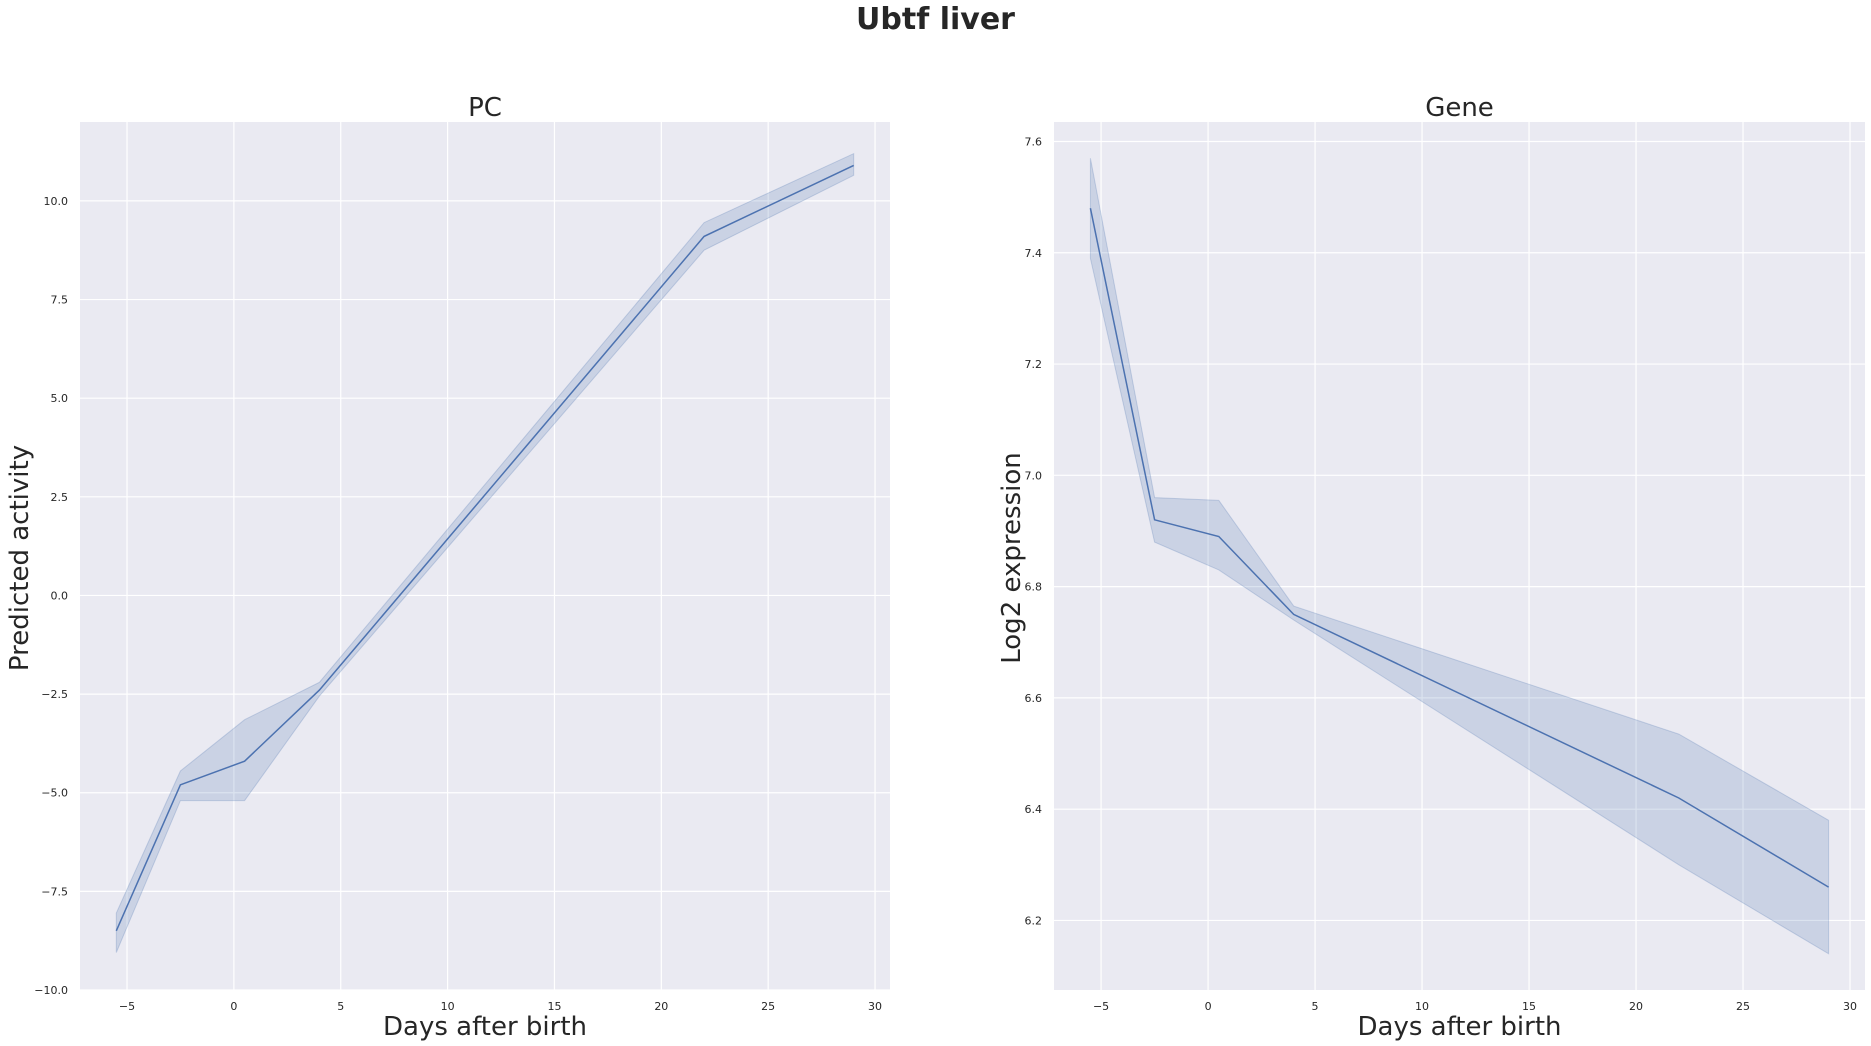  I want to click on y-tick-label: 10.0, so click(56, 201).